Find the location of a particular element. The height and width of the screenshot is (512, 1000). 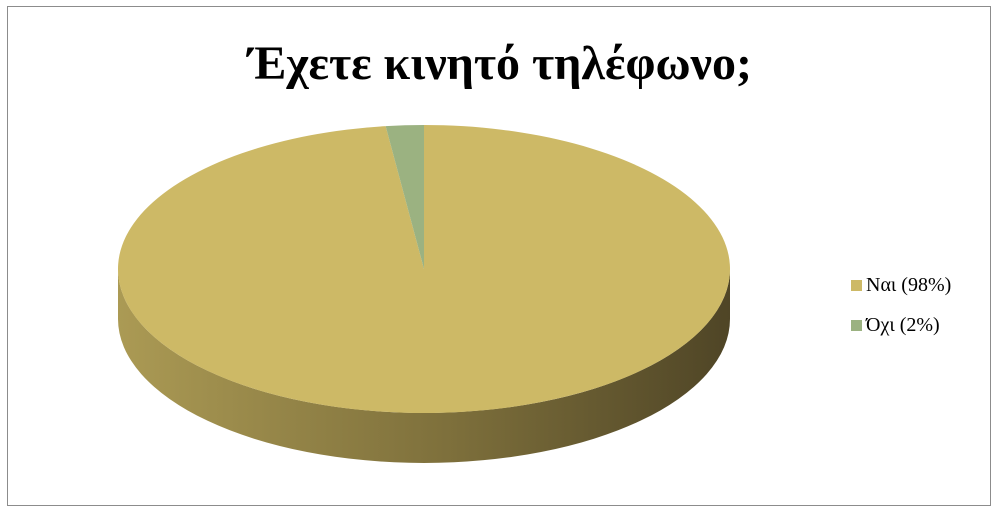

legend-item-no: Όχι (2%) is located at coordinates (901, 325).